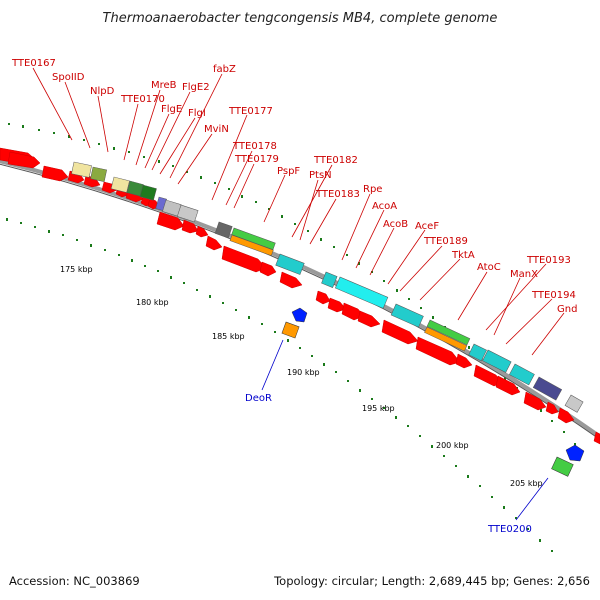  Describe the element at coordinates (509, 529) in the screenshot. I see `gene-label-tte0200: TTE0200` at that location.